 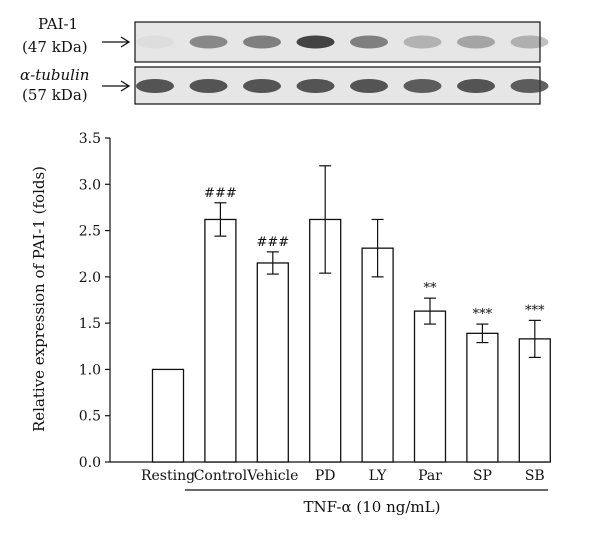 I want to click on x-tick-label: LY, so click(x=378, y=476).